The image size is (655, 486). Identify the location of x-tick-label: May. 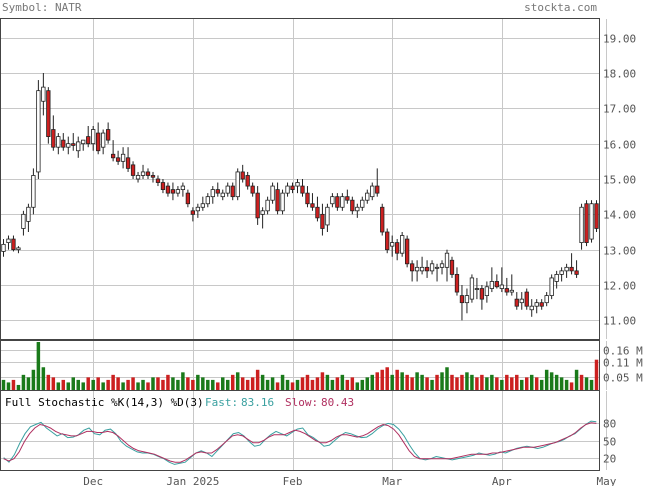
(607, 480).